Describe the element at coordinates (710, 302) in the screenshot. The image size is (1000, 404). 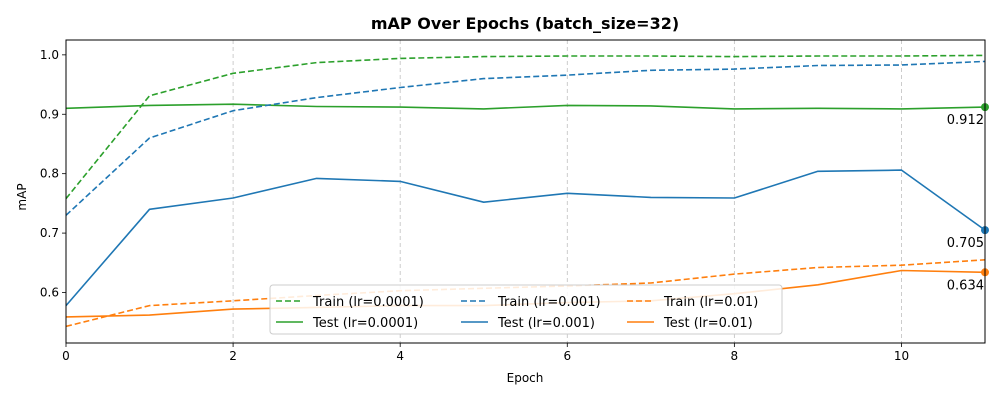
I see `legend-label: Train (lr=0.01)` at that location.